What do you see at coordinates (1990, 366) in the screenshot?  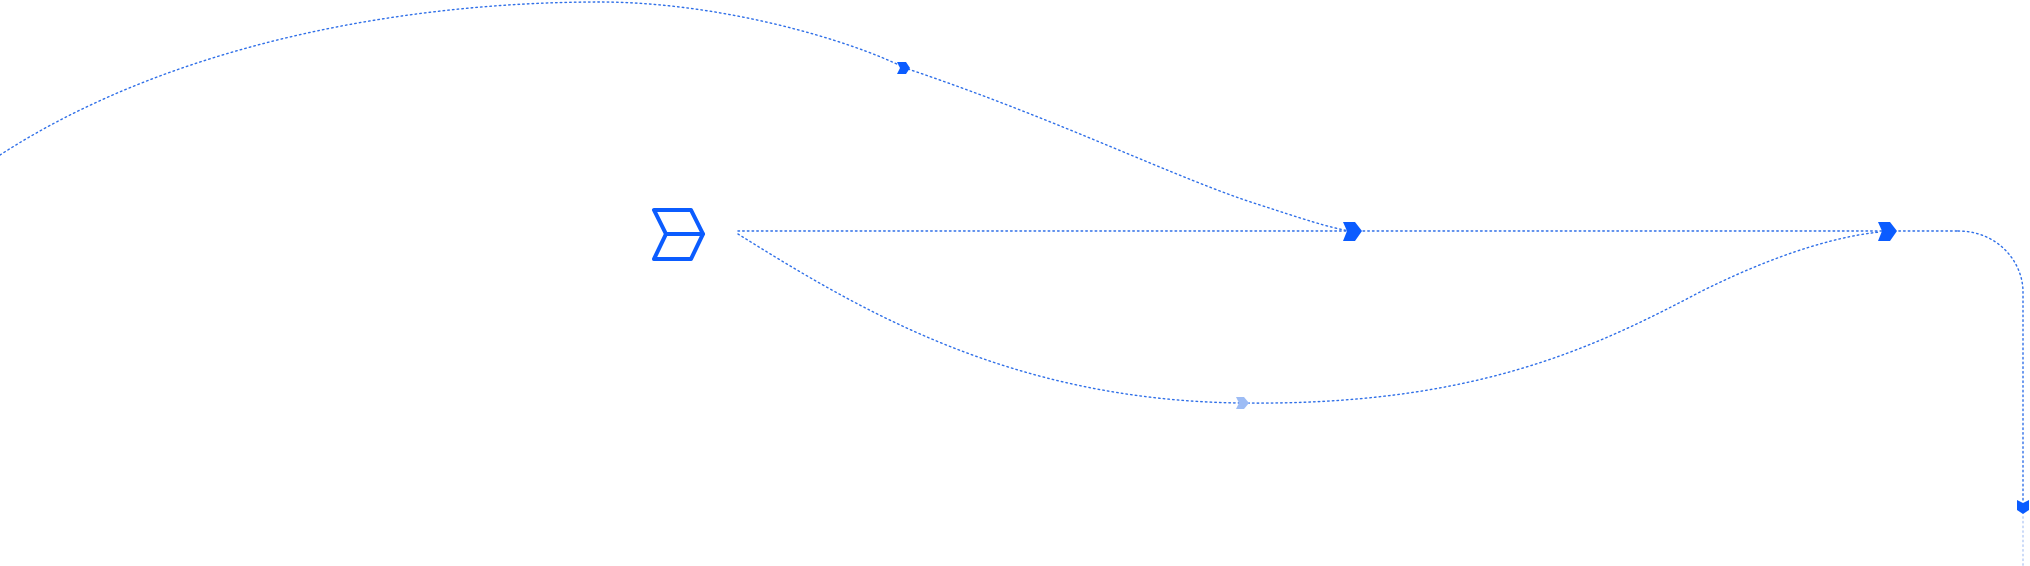 I see `corner-turn-path` at bounding box center [1990, 366].